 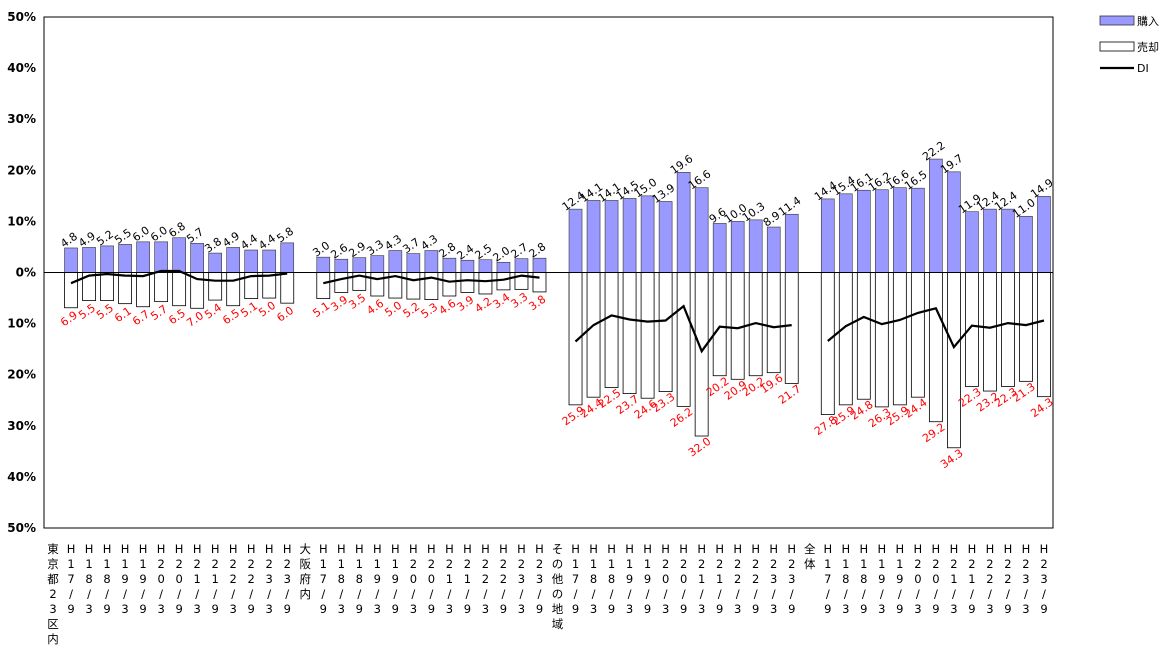 I want to click on buy-data-label: 3.0, so click(x=321, y=249).